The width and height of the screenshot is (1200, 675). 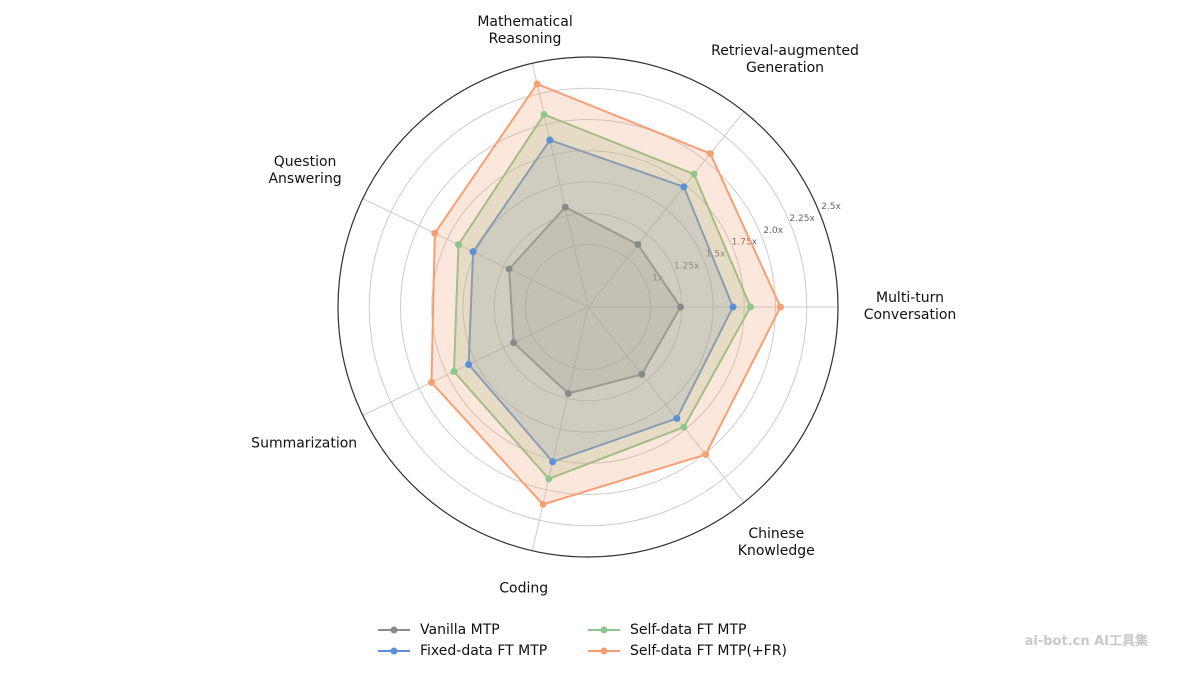 What do you see at coordinates (1086, 641) in the screenshot?
I see `watermark: ai-bot.cn AI工具集` at bounding box center [1086, 641].